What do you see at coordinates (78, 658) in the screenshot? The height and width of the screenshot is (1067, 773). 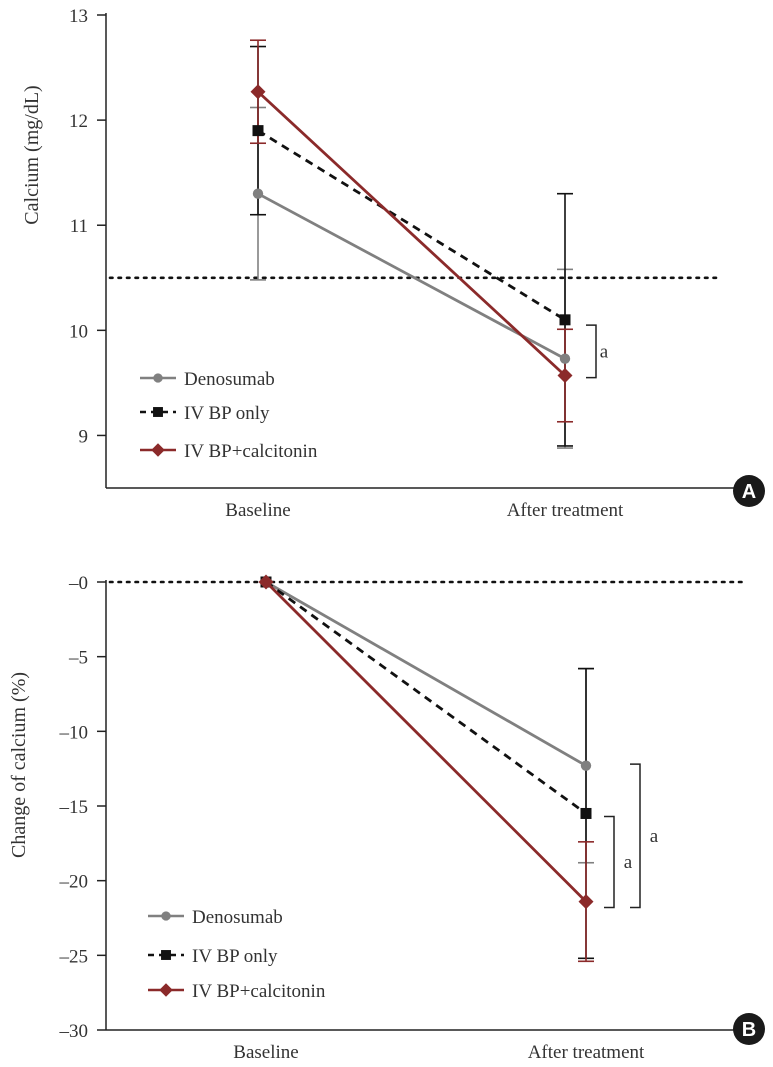 I see `y-tick-label: –5` at bounding box center [78, 658].